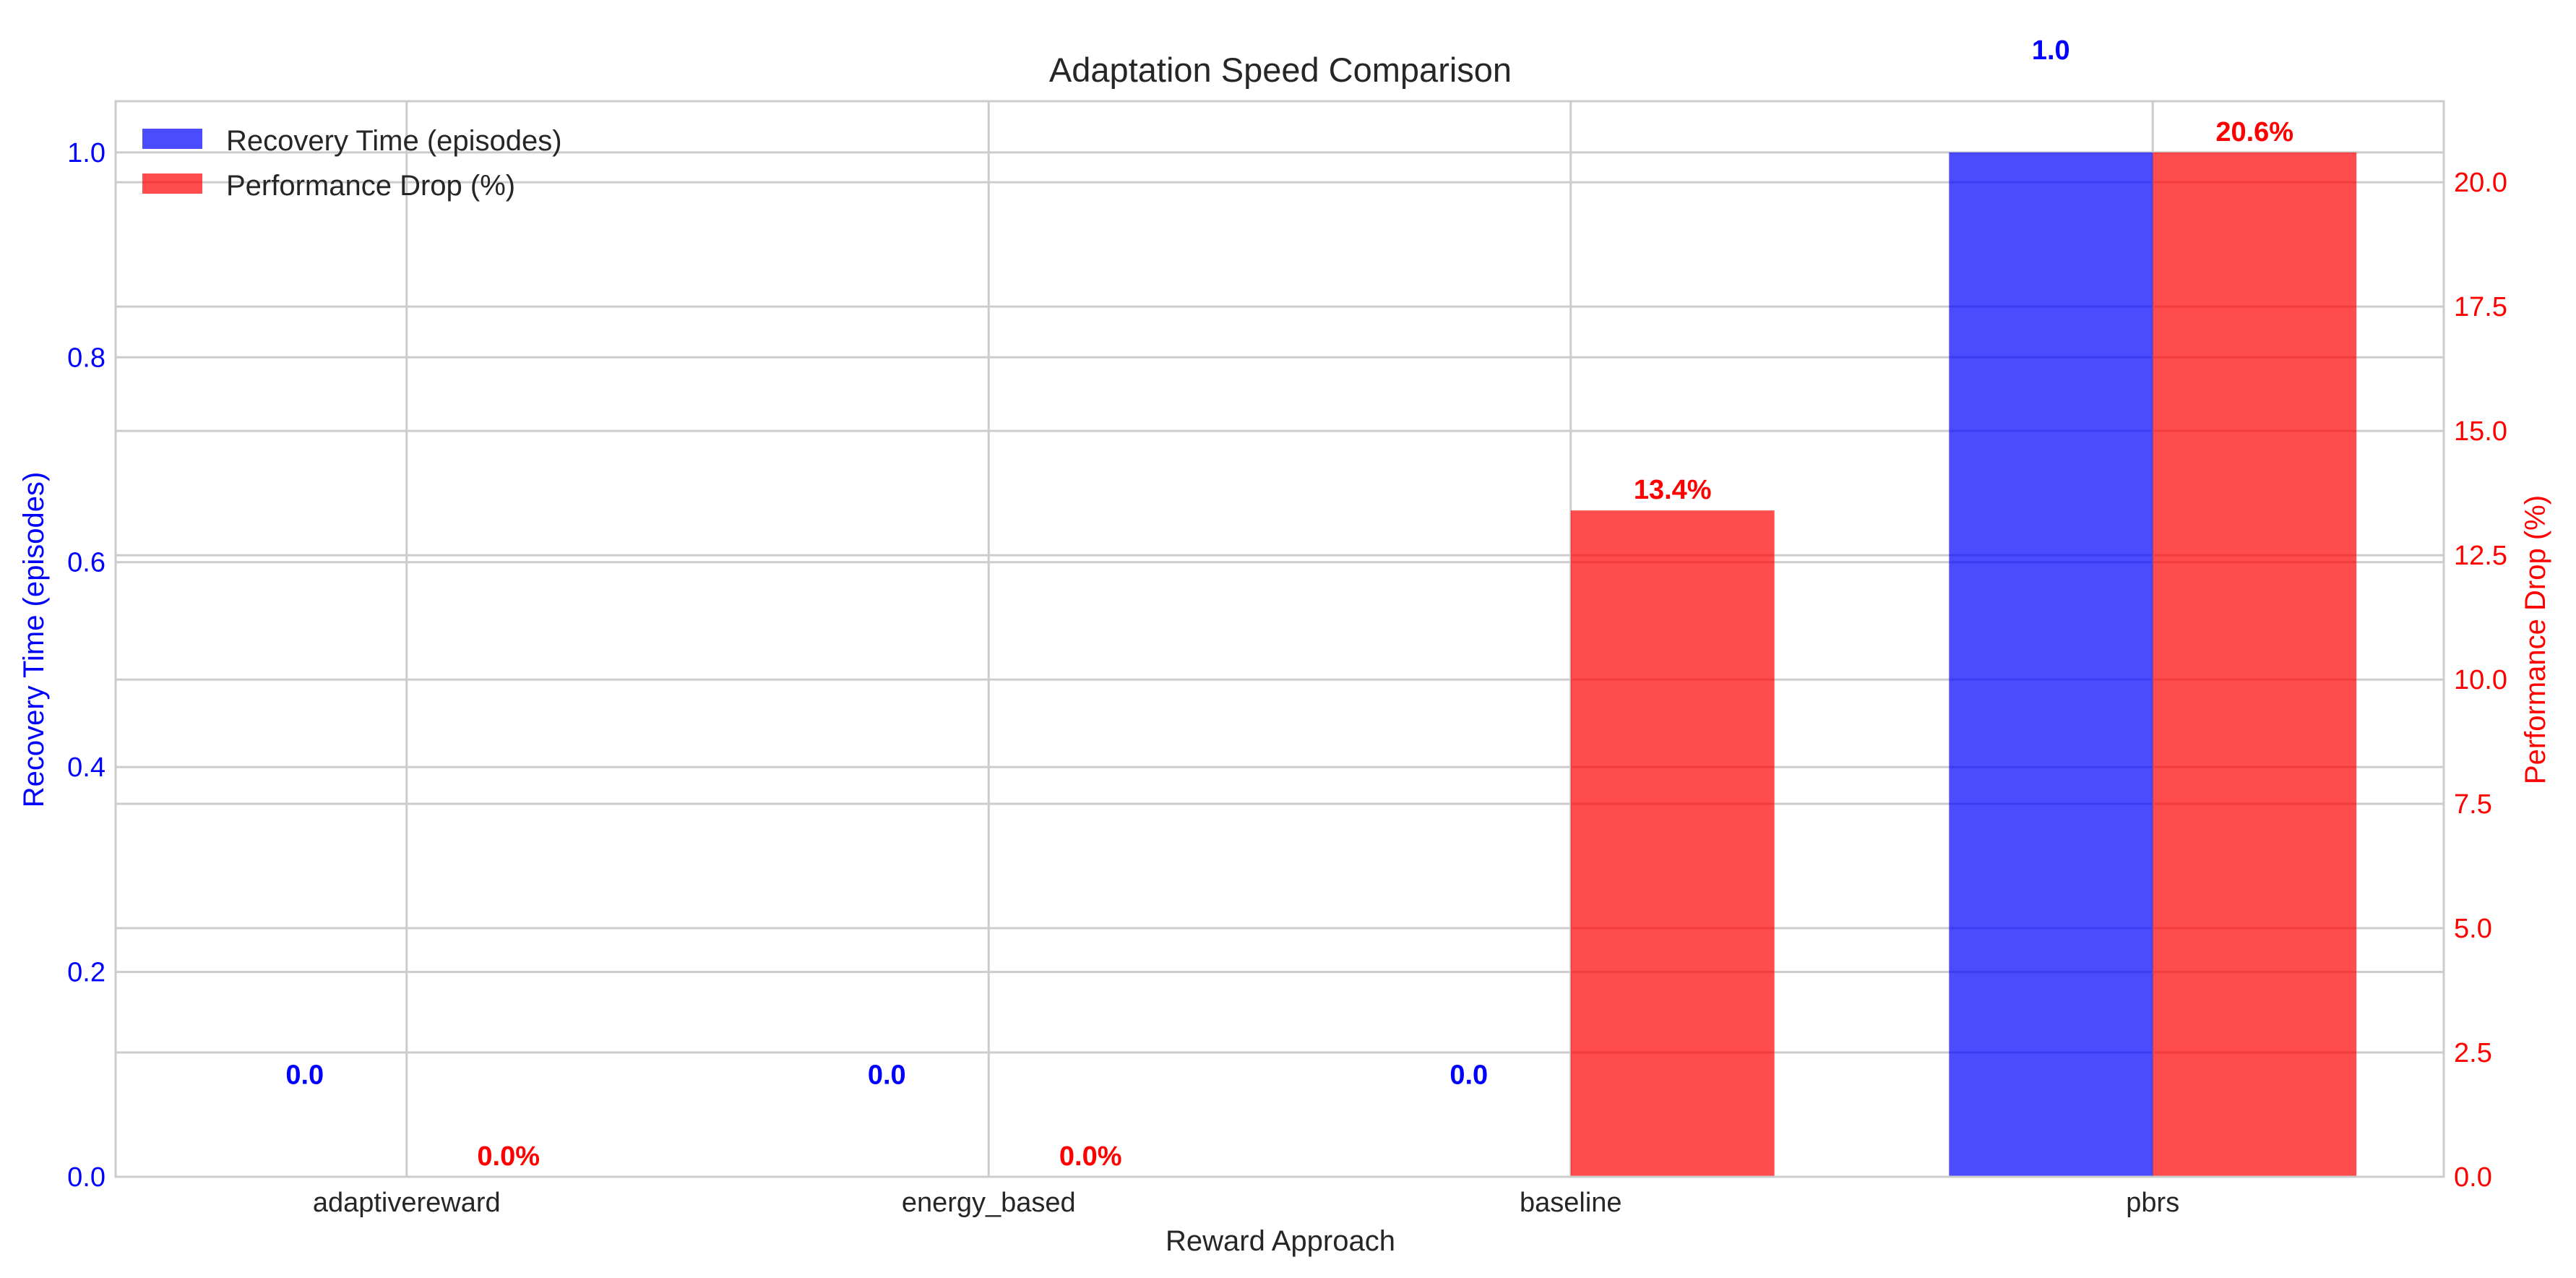  I want to click on bar-recovery-time-episodes-pbrs, so click(2051, 664).